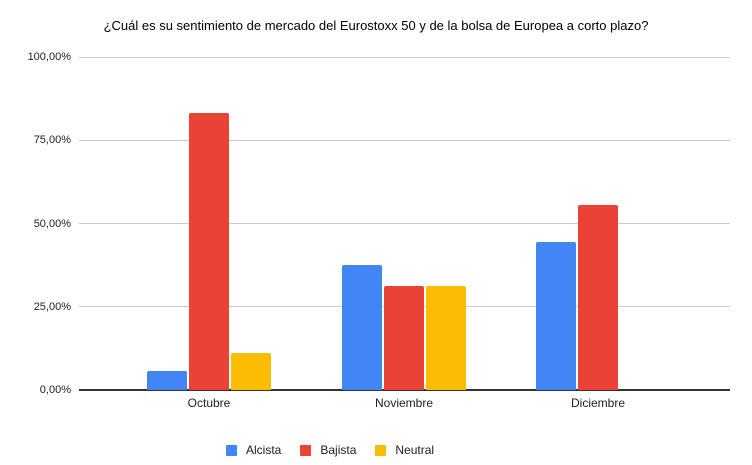  Describe the element at coordinates (49, 57) in the screenshot. I see `y-axis-tick-label: 100,00%` at that location.